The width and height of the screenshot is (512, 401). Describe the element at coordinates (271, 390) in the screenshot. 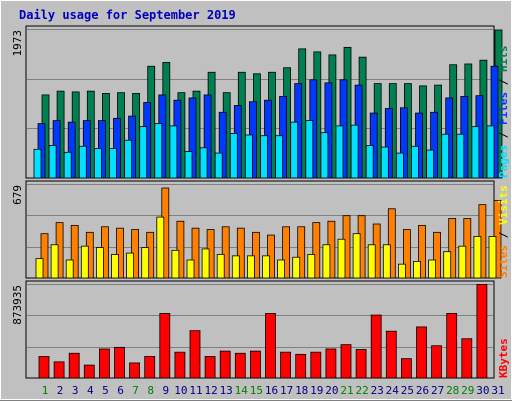

I see `x-label-day-16: 16` at that location.